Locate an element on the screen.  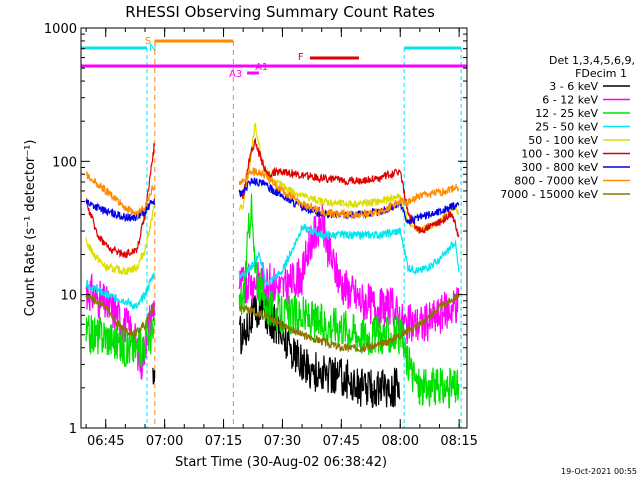
y-tick-label: 1000 is located at coordinates (60, 29).